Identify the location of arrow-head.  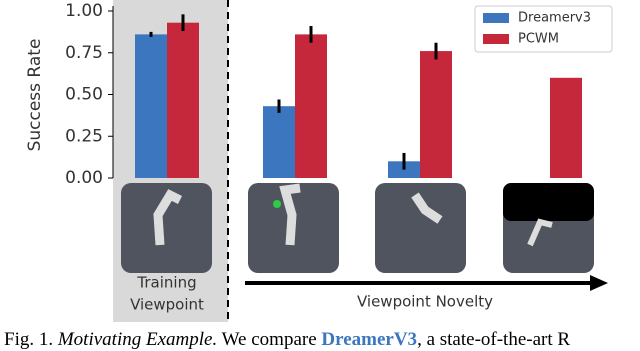
(599, 283).